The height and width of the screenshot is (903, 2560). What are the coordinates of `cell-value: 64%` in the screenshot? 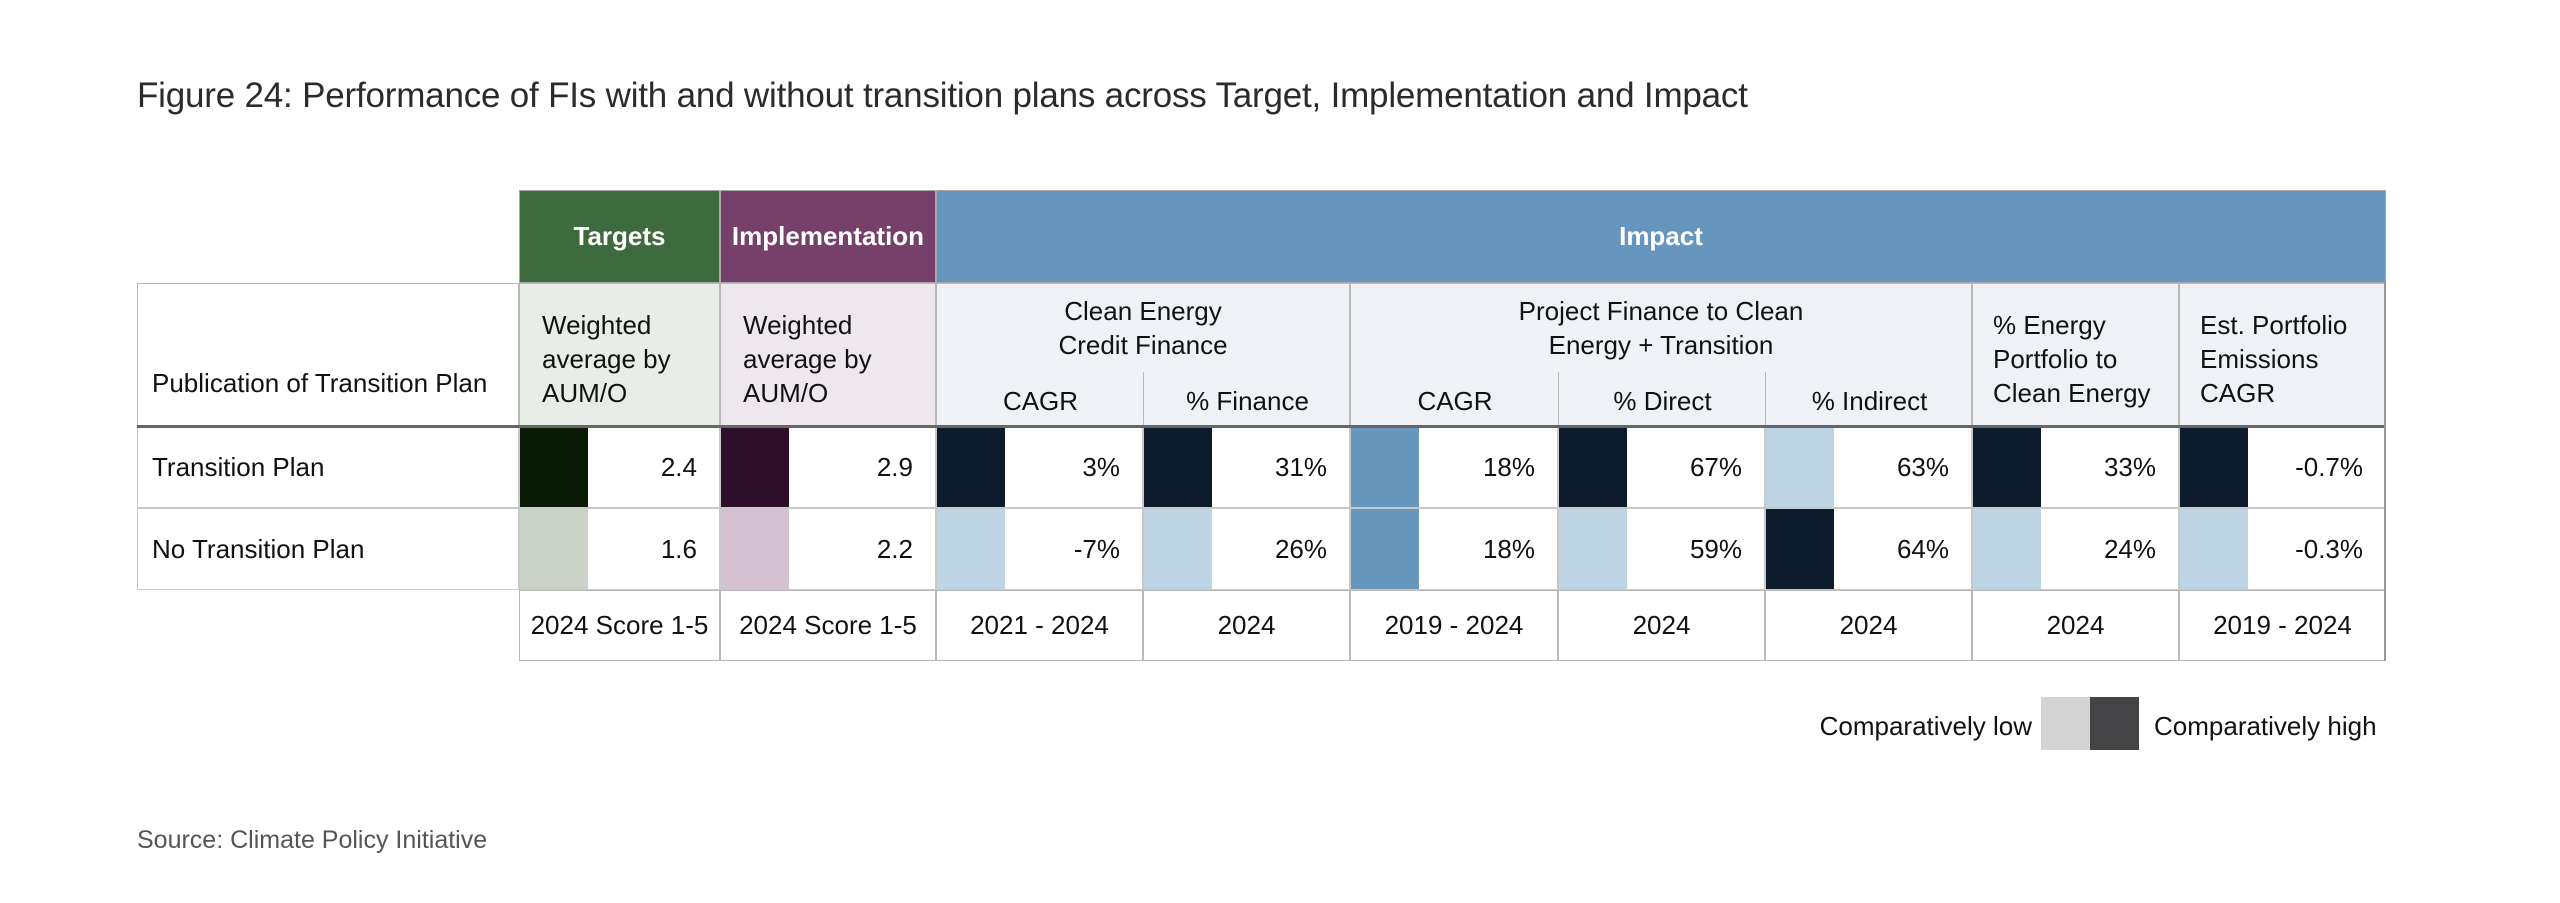 It's located at (1922, 548).